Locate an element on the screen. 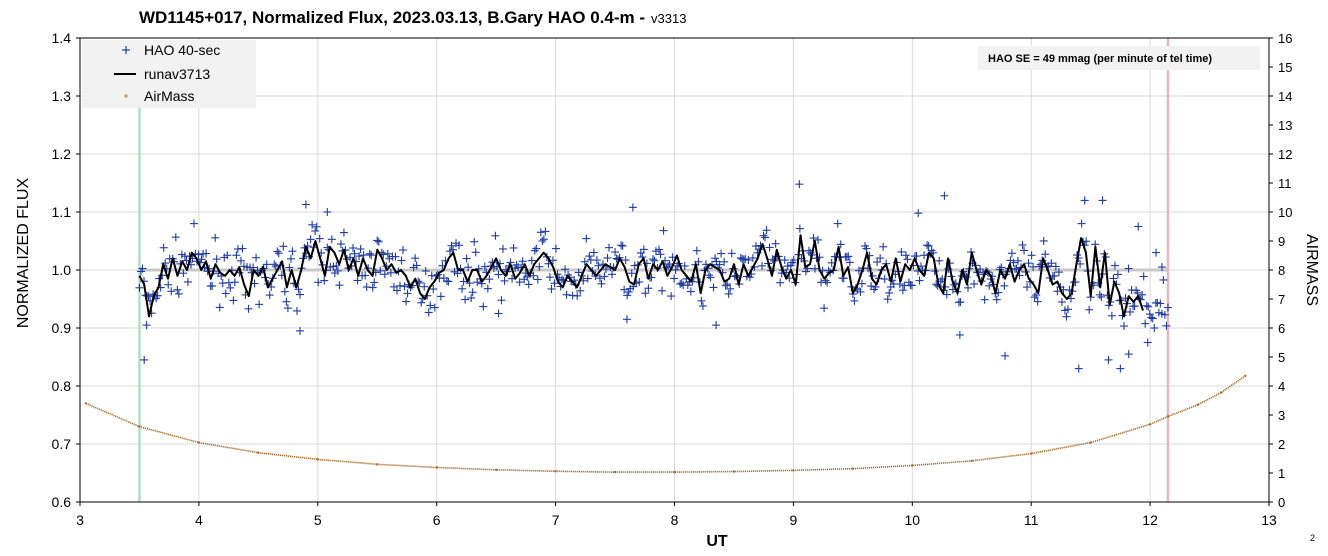 The height and width of the screenshot is (556, 1328). y-axis-title: NORMALIZED FLUX is located at coordinates (23, 253).